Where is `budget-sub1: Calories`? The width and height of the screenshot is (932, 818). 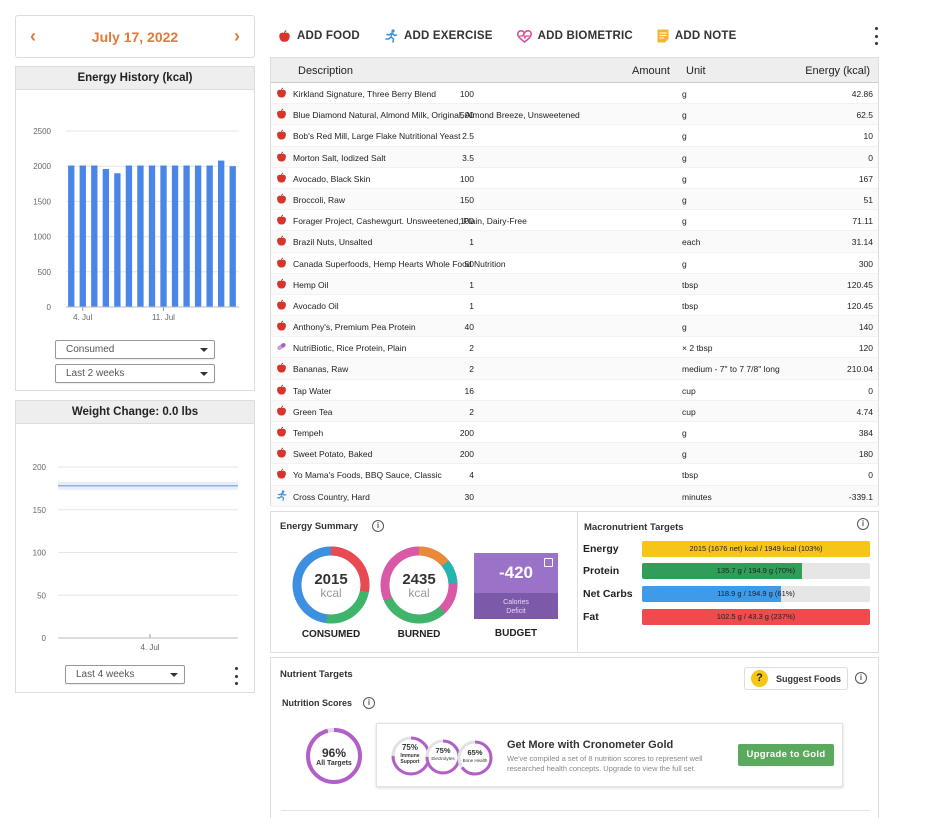
budget-sub1: Calories is located at coordinates (516, 602).